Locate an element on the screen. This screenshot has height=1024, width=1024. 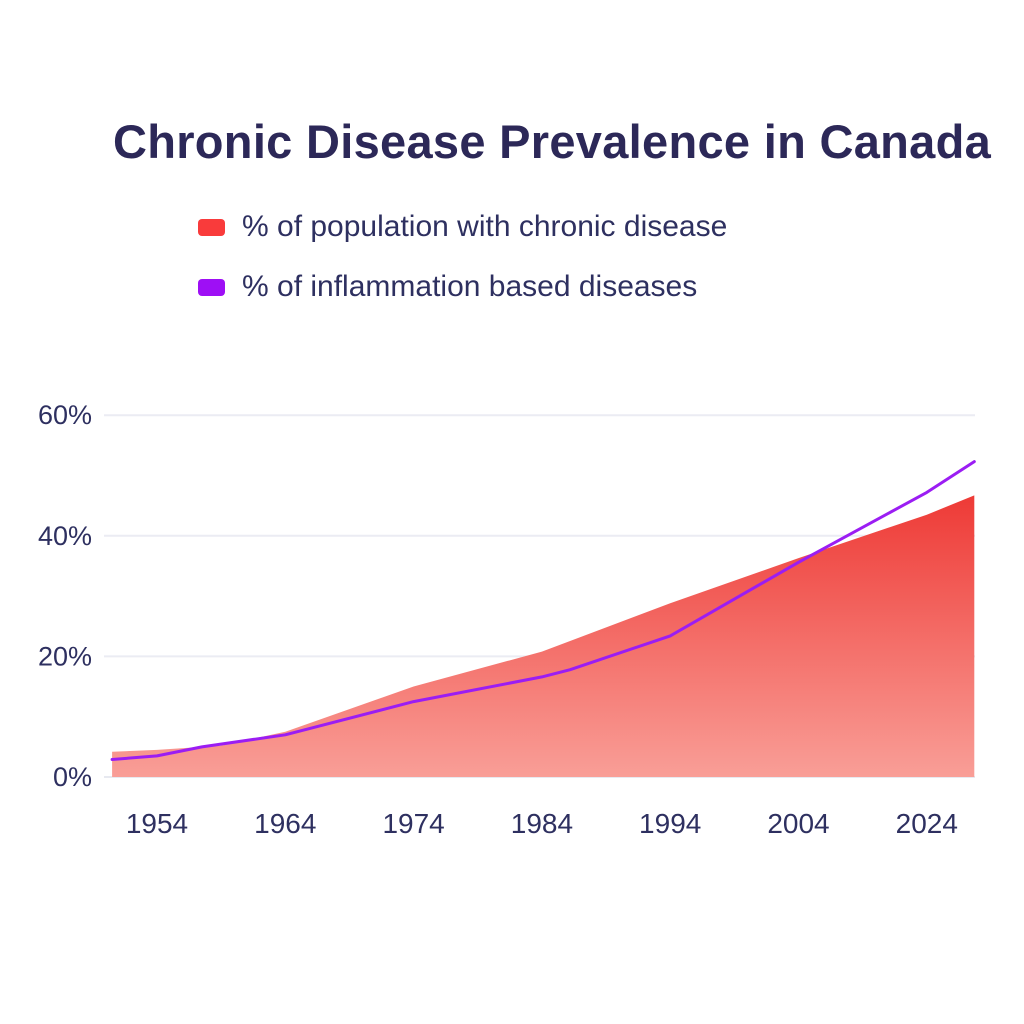
y-axis-label-40%: 40% is located at coordinates (65, 536).